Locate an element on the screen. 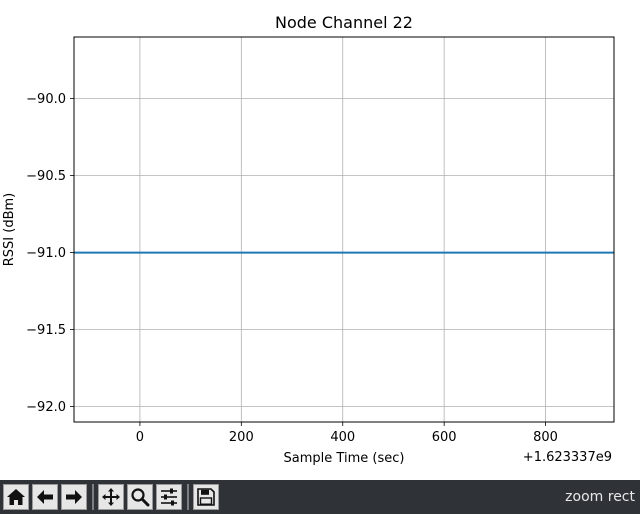 Image resolution: width=640 pixels, height=514 pixels. forward-button is located at coordinates (74, 497).